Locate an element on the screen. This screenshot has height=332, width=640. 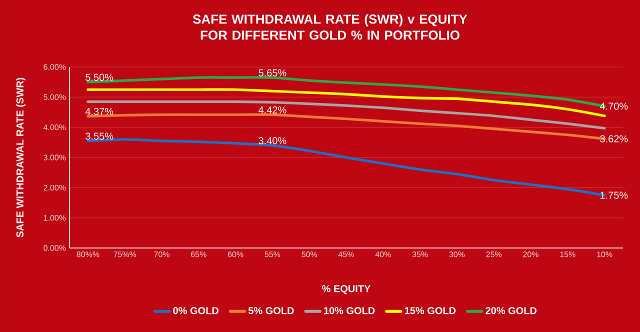
chart-title: SAFE WITHDRAWAL RATE (SWR) v EQUITY FOR DIFFERENT GOLD % IN PORTFOLIO is located at coordinates (330, 27).